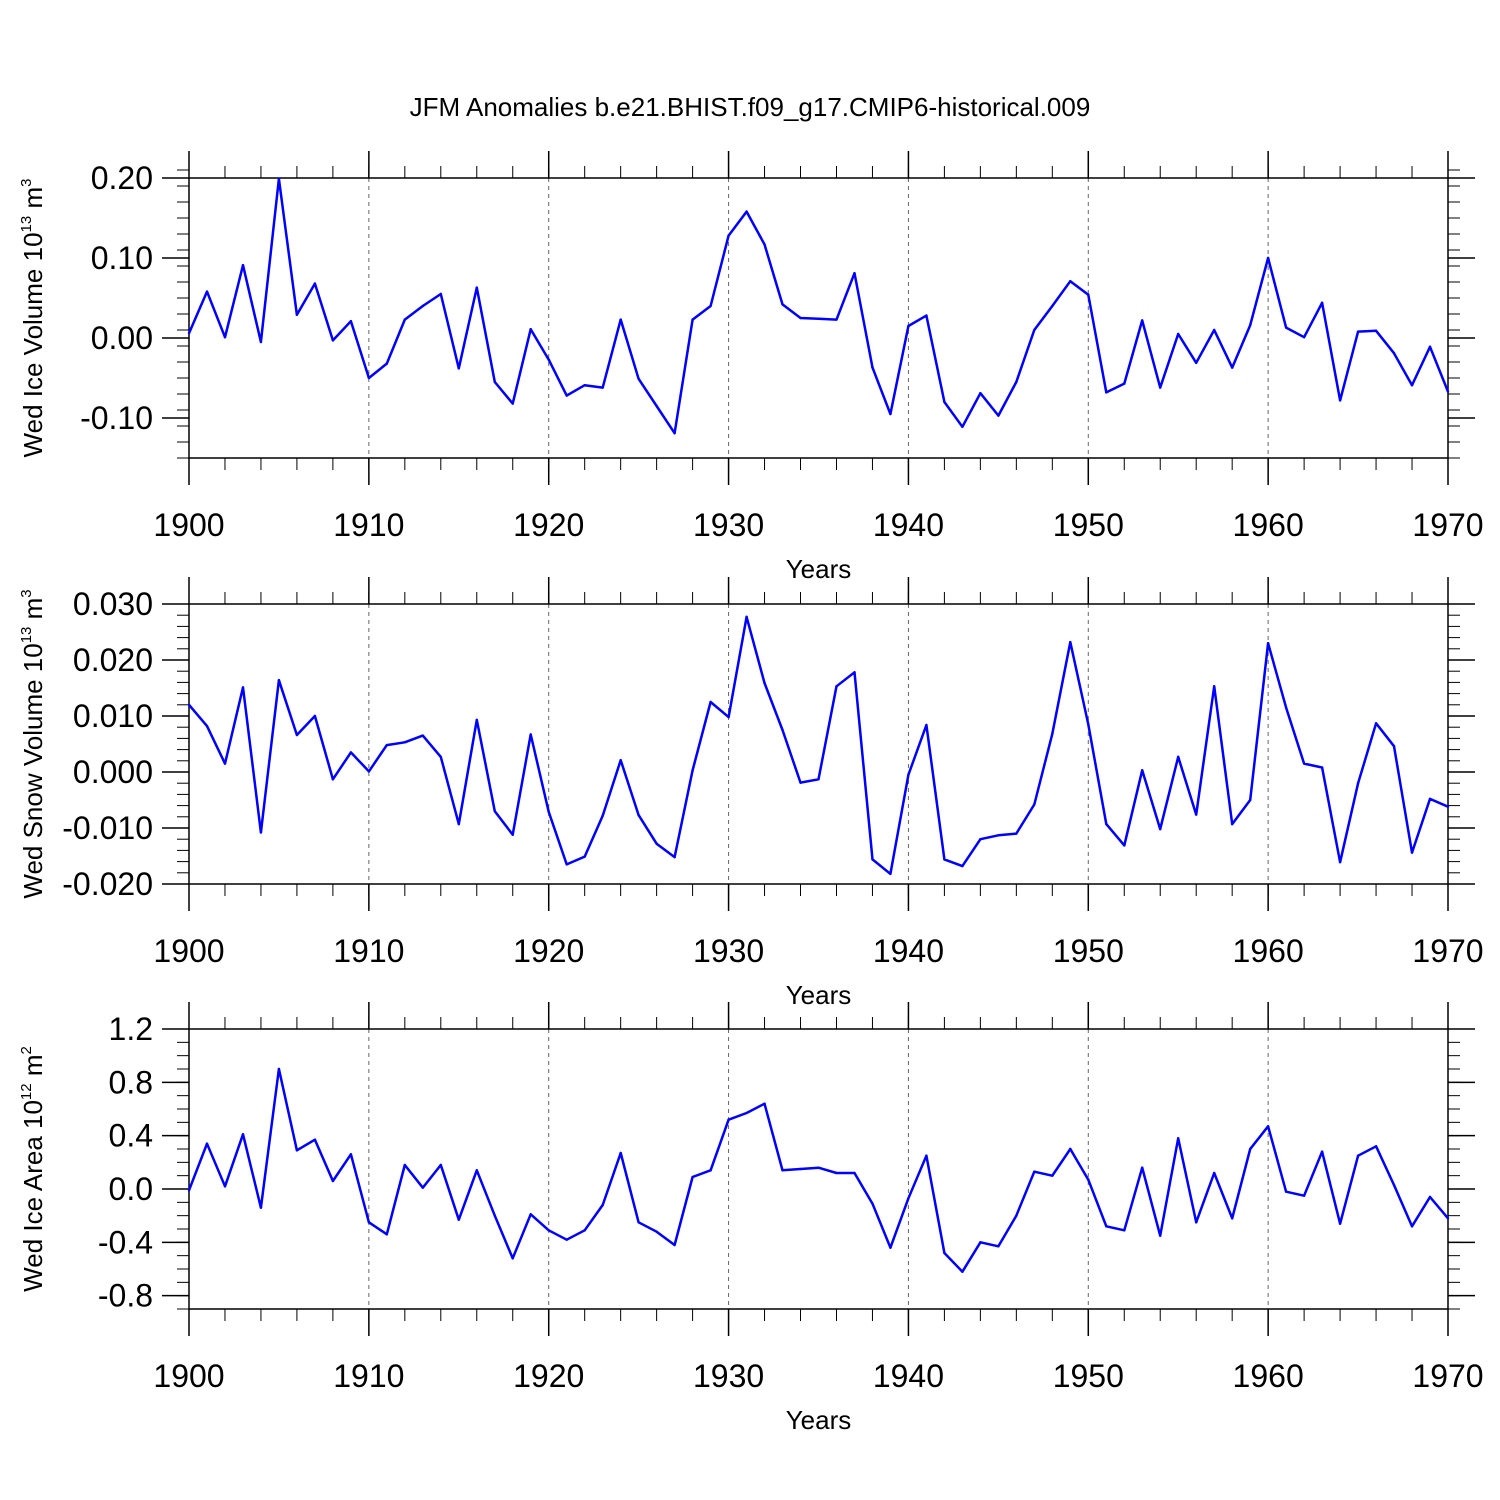 Image resolution: width=1500 pixels, height=1500 pixels. What do you see at coordinates (113, 772) in the screenshot?
I see `y-tick-label: 0.000` at bounding box center [113, 772].